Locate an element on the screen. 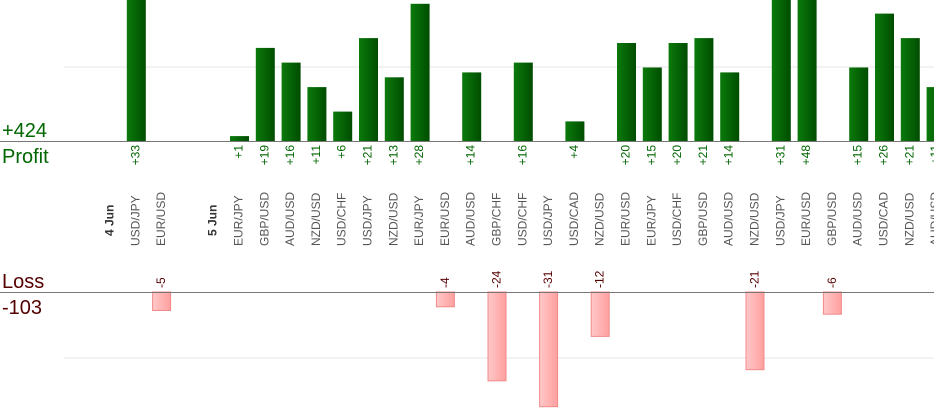  loss-value-labels: -5 -4 -24 -31 -12 -21 -6 is located at coordinates (496, 279).